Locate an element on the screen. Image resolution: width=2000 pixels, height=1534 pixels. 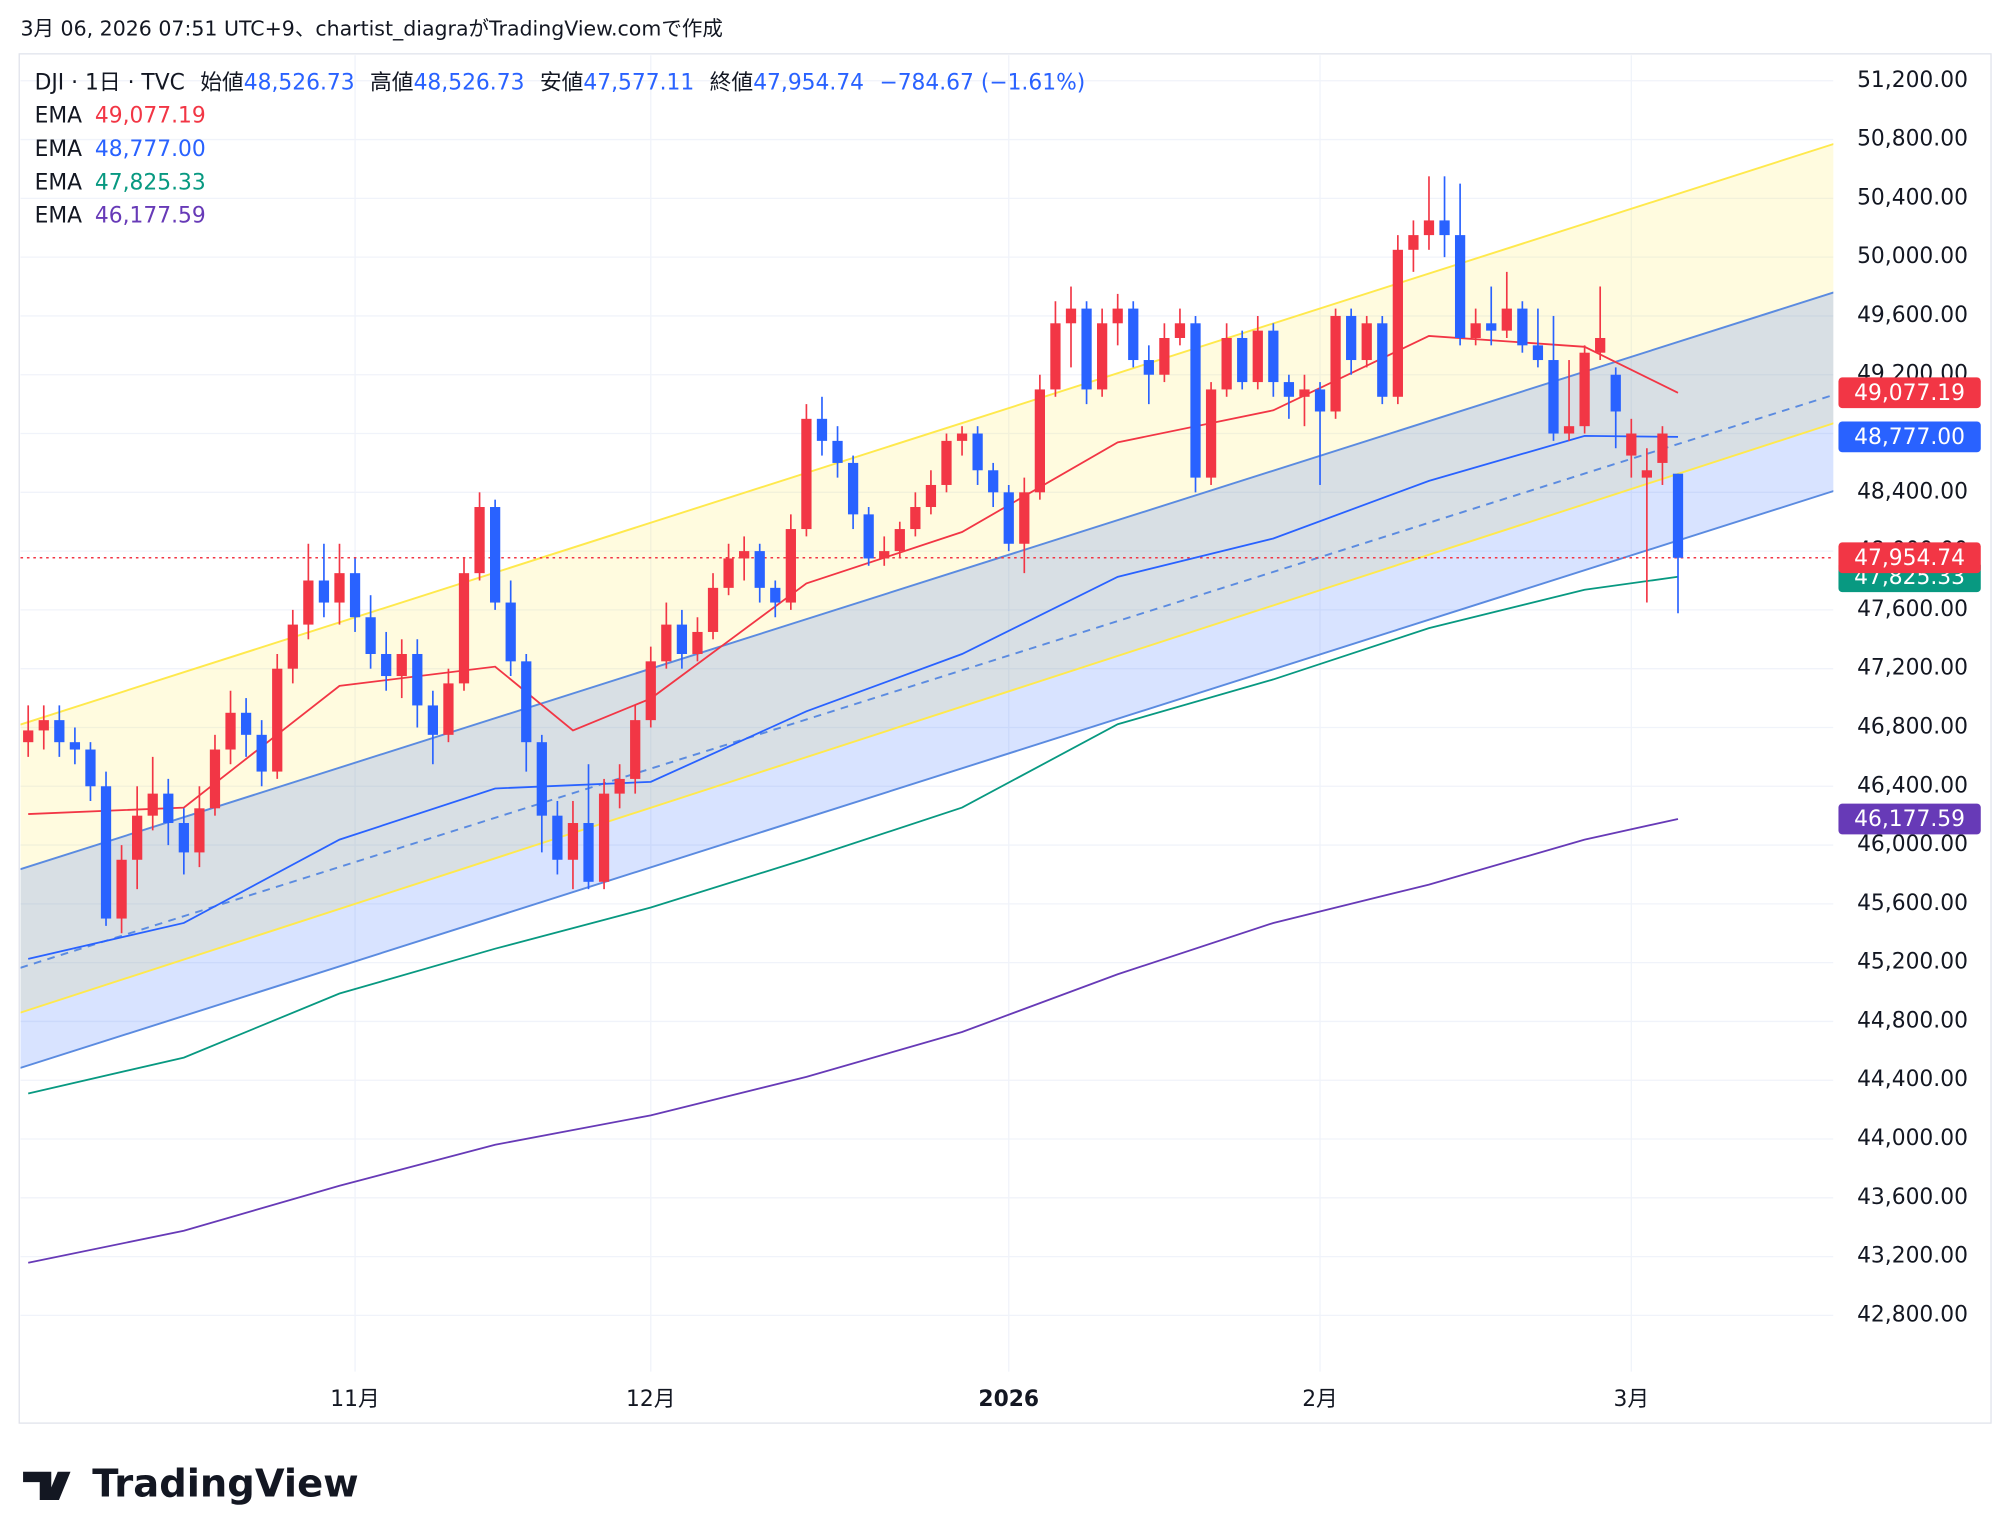
legend-entry: EMA 47,825.33 is located at coordinates (120, 182).